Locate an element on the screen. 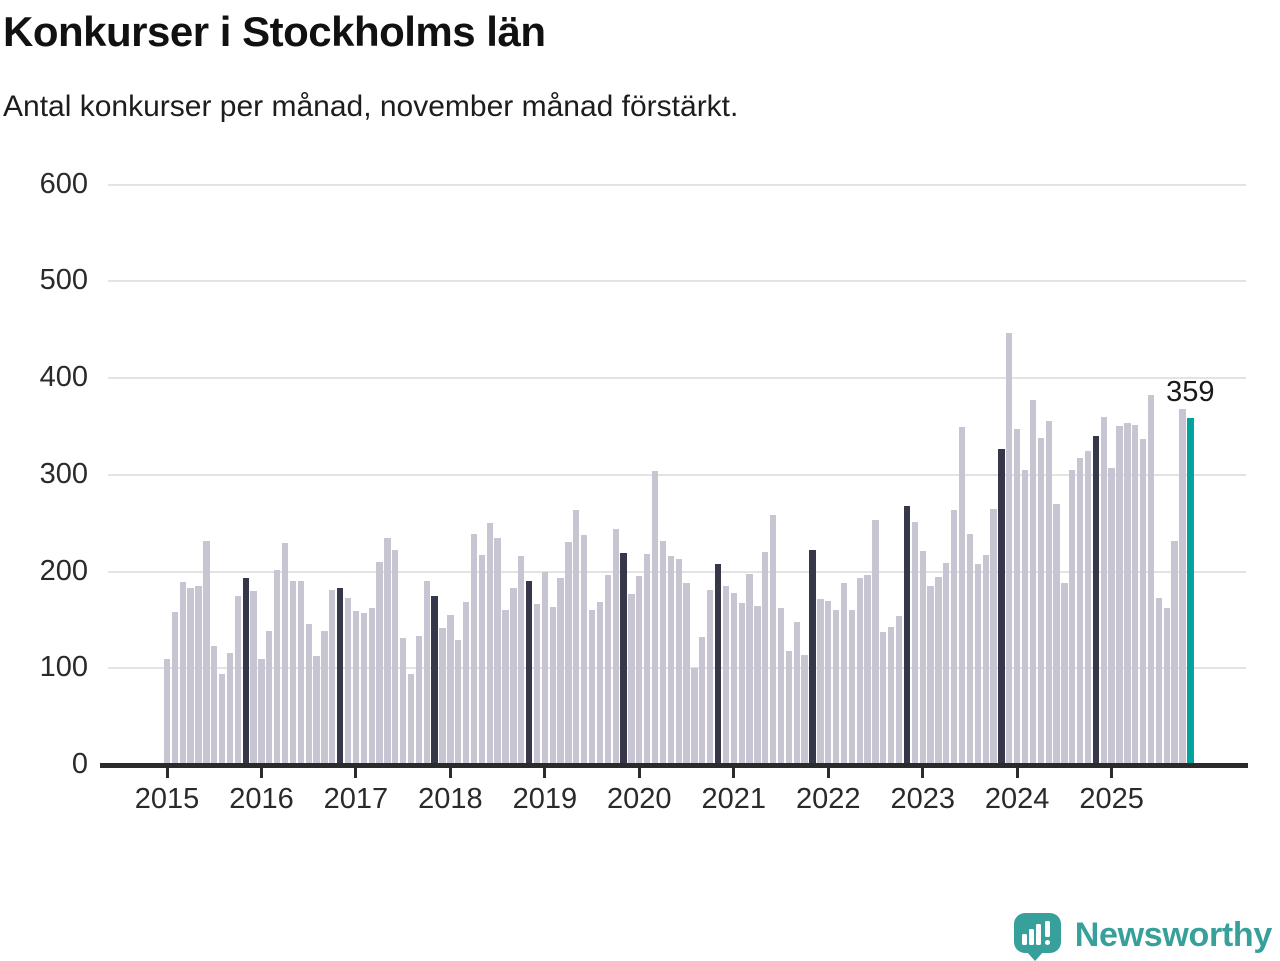 Image resolution: width=1280 pixels, height=961 pixels. bar-2019-m11 is located at coordinates (623, 659).